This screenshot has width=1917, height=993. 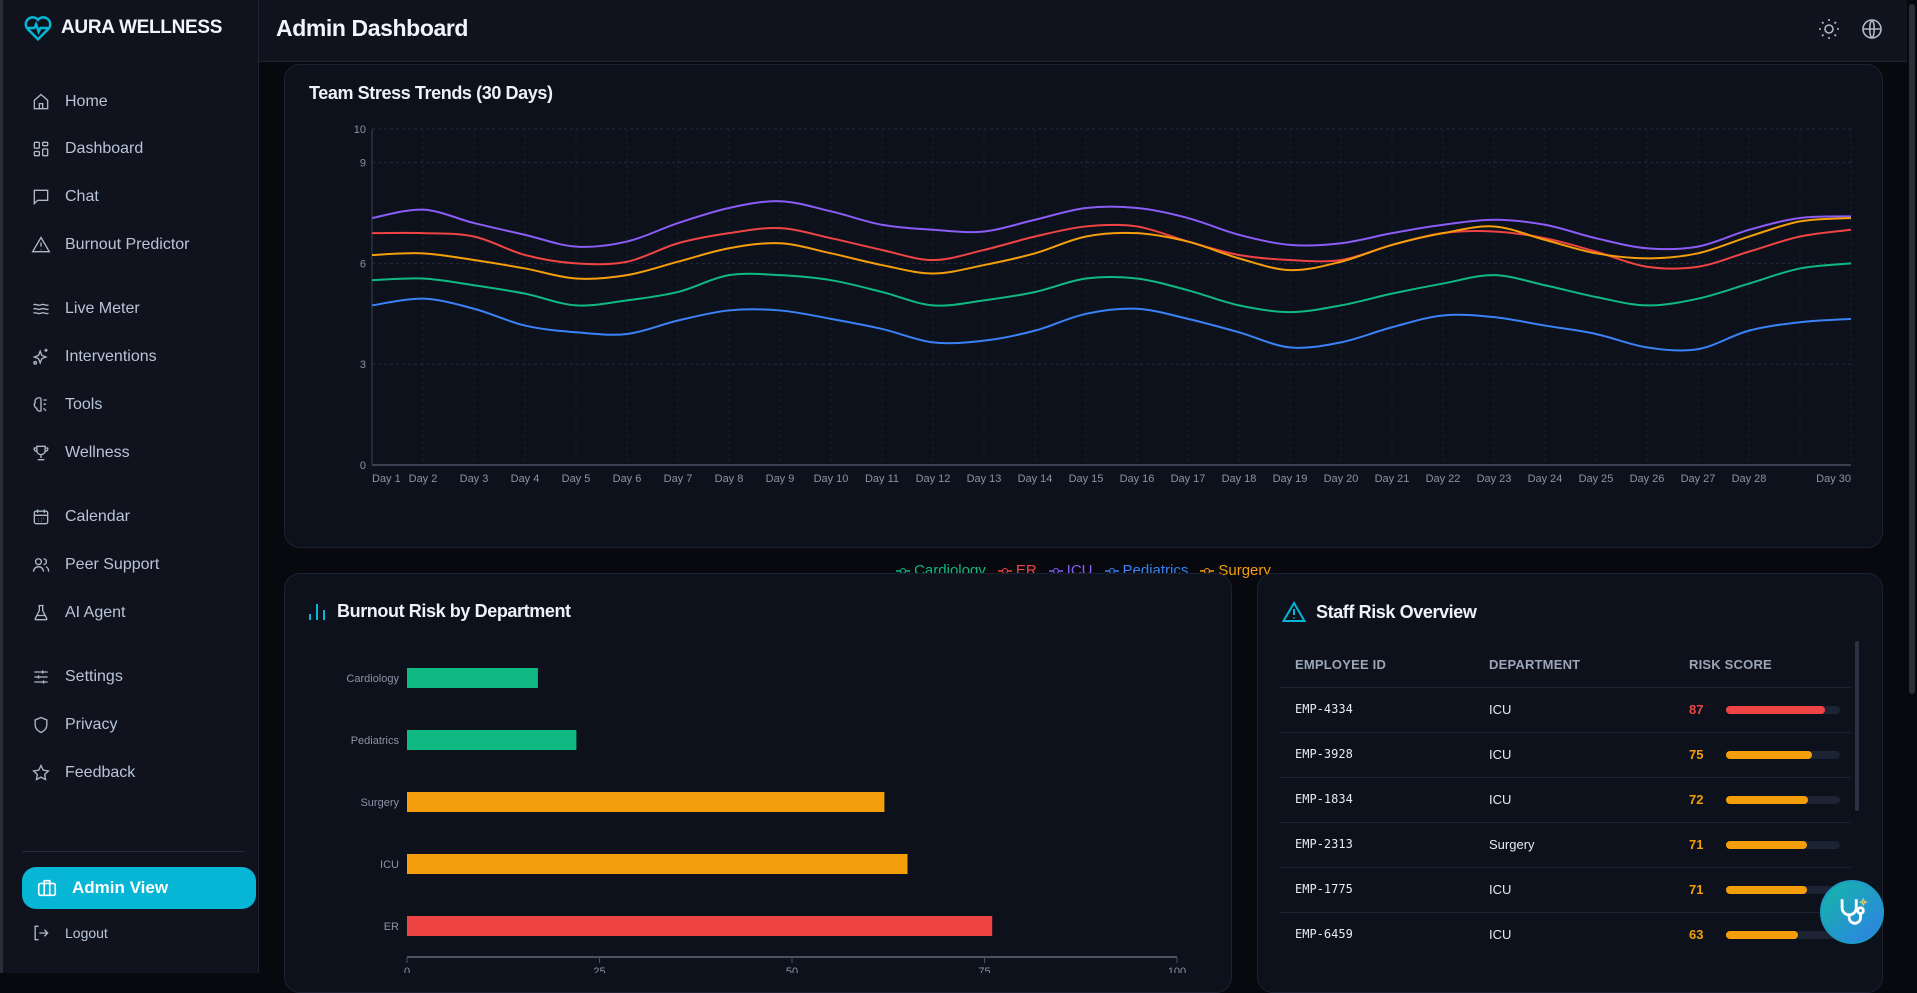 What do you see at coordinates (1235, 570) in the screenshot?
I see `legend-item-surgery: Surgery` at bounding box center [1235, 570].